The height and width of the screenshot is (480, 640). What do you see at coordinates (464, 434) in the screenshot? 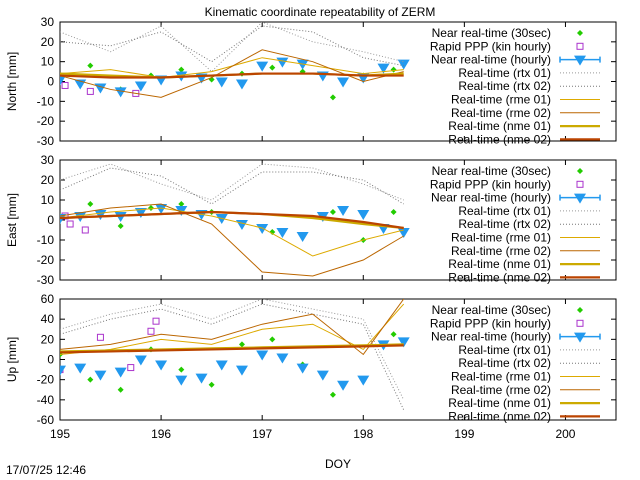
I see `x-tick-label: 199` at bounding box center [464, 434].